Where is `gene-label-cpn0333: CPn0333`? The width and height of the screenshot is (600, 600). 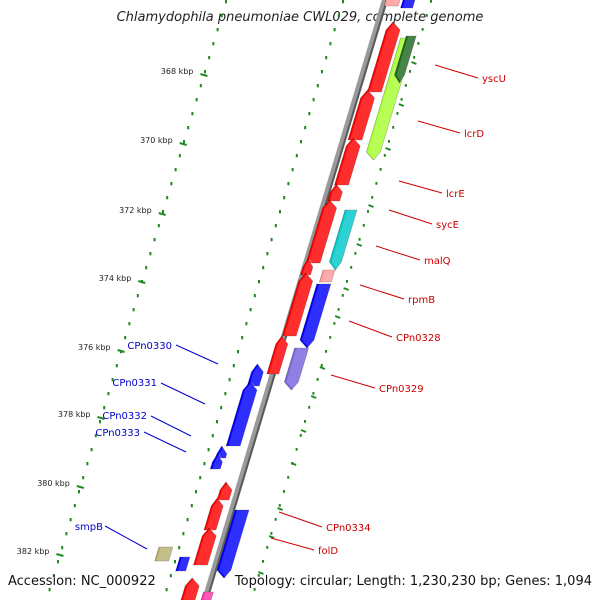
gene-label-cpn0333: CPn0333 is located at coordinates (117, 433).